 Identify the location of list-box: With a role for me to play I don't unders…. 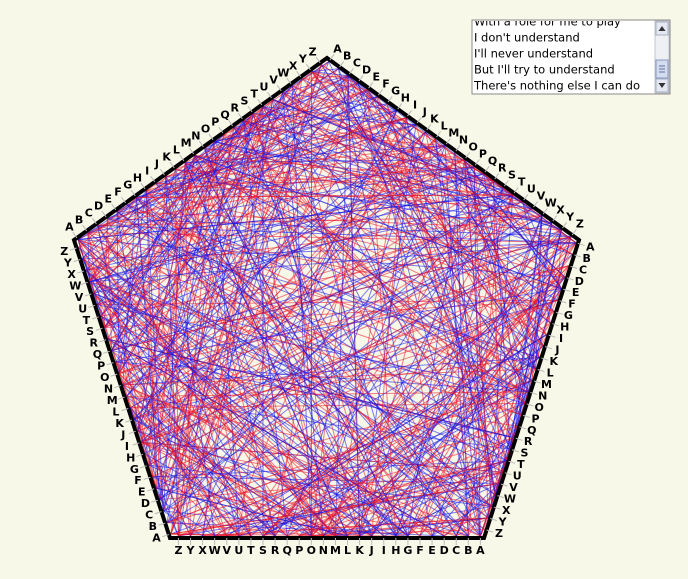
(571, 55).